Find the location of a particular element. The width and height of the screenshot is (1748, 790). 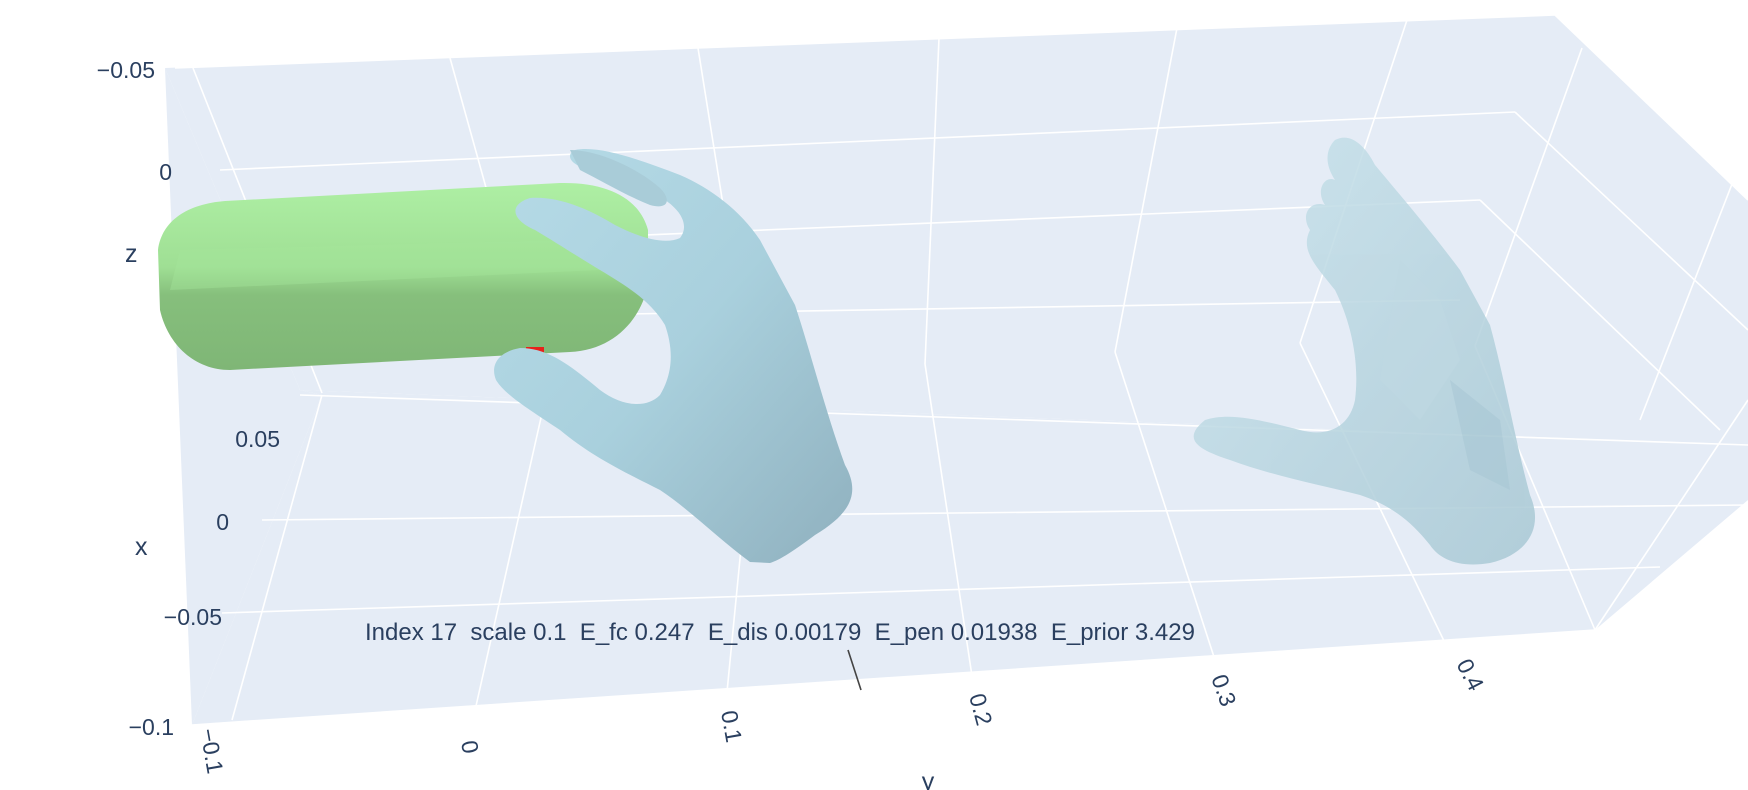

x-axis: 0.05 0 −0.05 −0.1 x is located at coordinates (204, 583).